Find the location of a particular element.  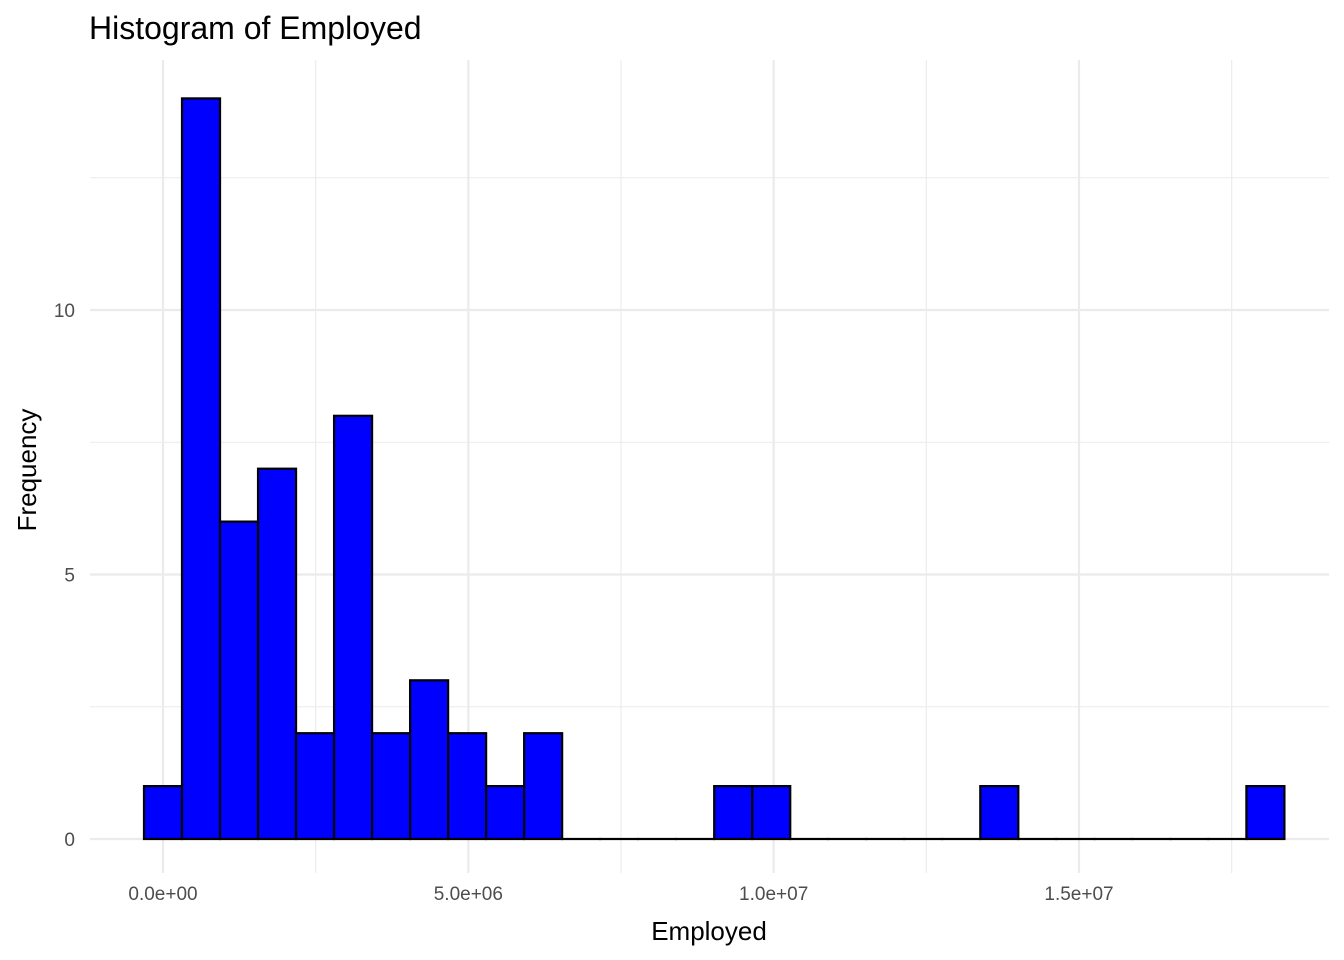

y-tick-label: 0 is located at coordinates (69, 840).